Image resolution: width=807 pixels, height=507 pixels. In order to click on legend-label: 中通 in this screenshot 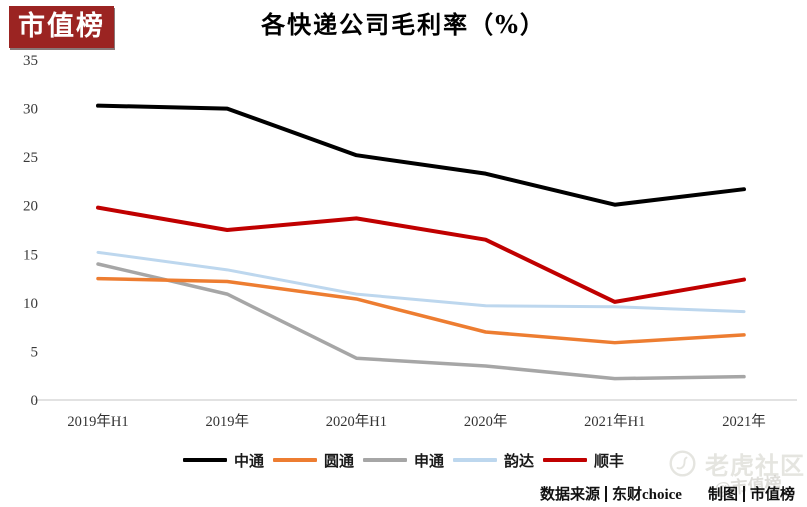, I will do `click(248, 461)`.